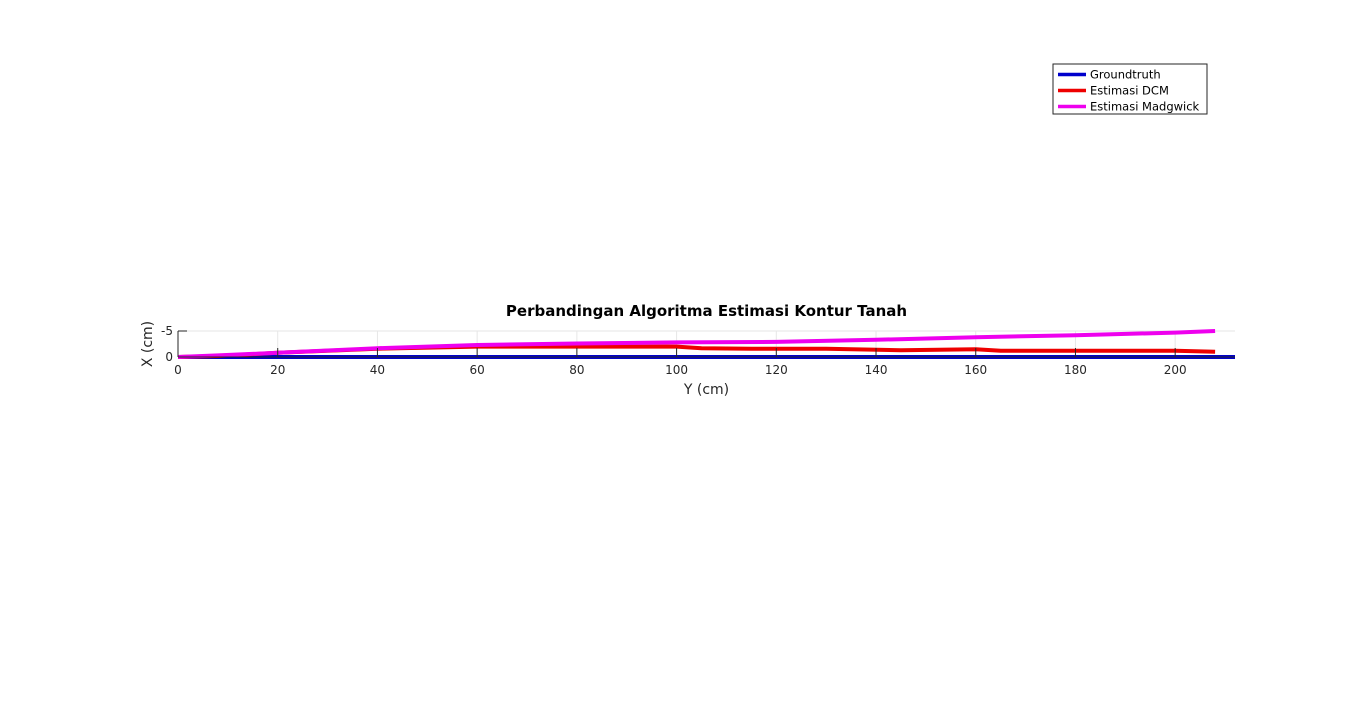 This screenshot has height=713, width=1366. What do you see at coordinates (776, 370) in the screenshot?
I see `x-tick-label: 120` at bounding box center [776, 370].